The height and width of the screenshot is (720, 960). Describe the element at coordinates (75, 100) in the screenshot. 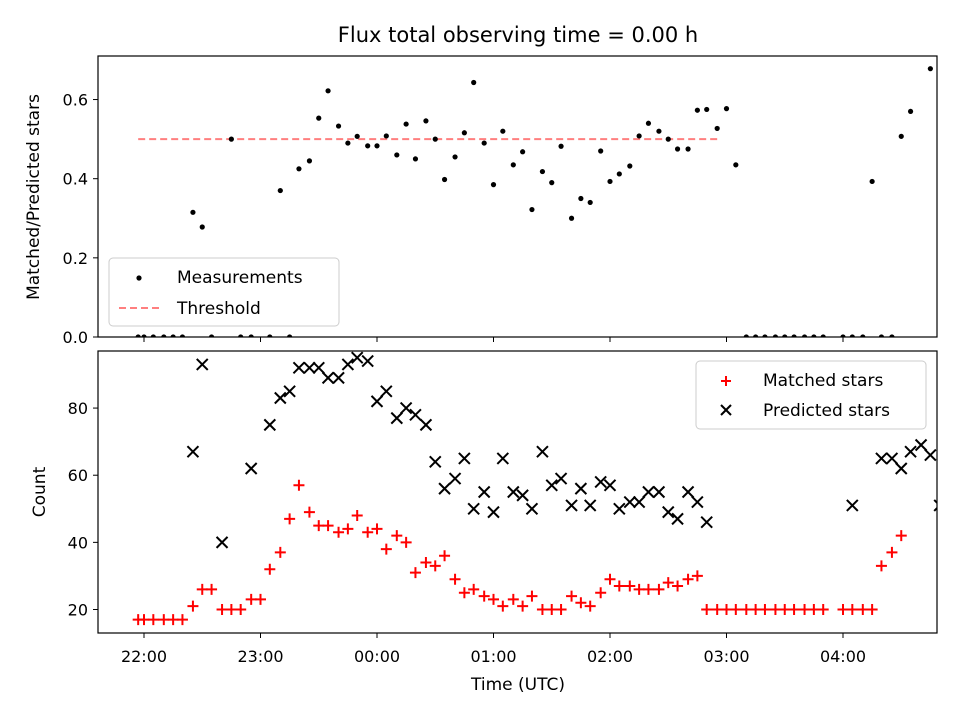

I see `top-y-tick-label: 0.6` at that location.